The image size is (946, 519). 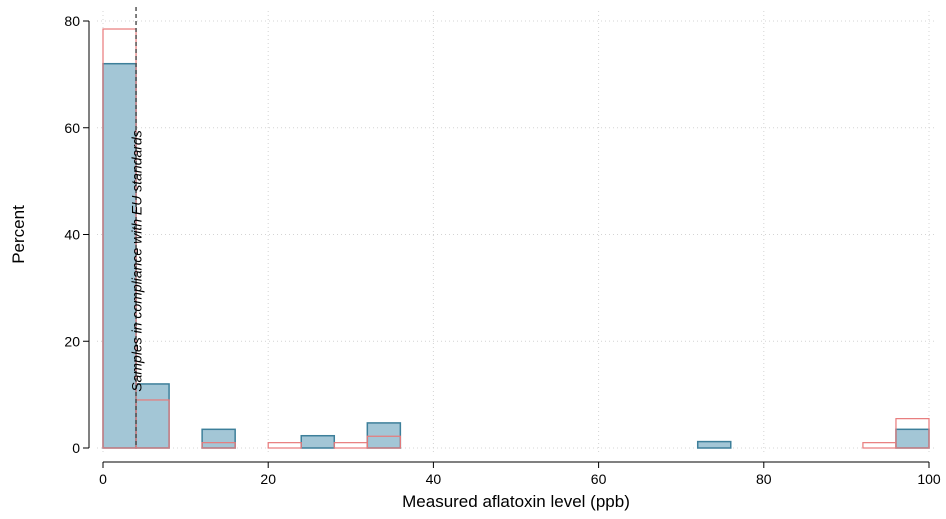 I want to click on threshold-label: Samples in compliance with EU standards, so click(x=137, y=260).